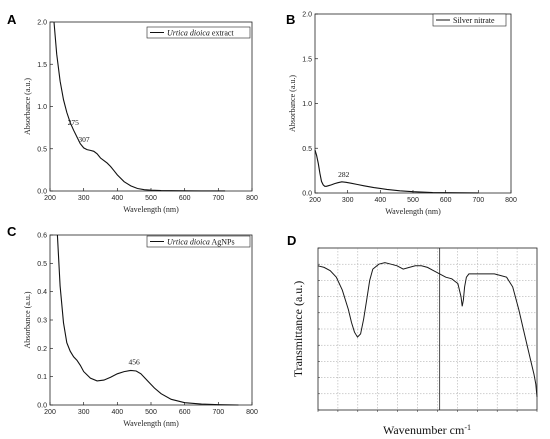  Describe the element at coordinates (74, 122) in the screenshot. I see `peak-label: 275` at that location.